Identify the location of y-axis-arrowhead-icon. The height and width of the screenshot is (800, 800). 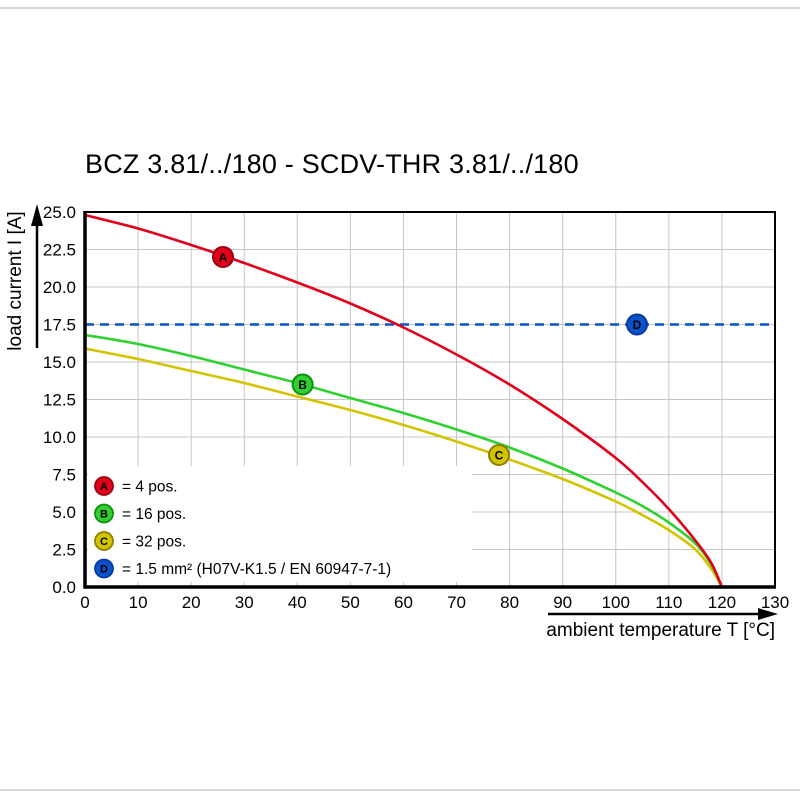
(37, 215).